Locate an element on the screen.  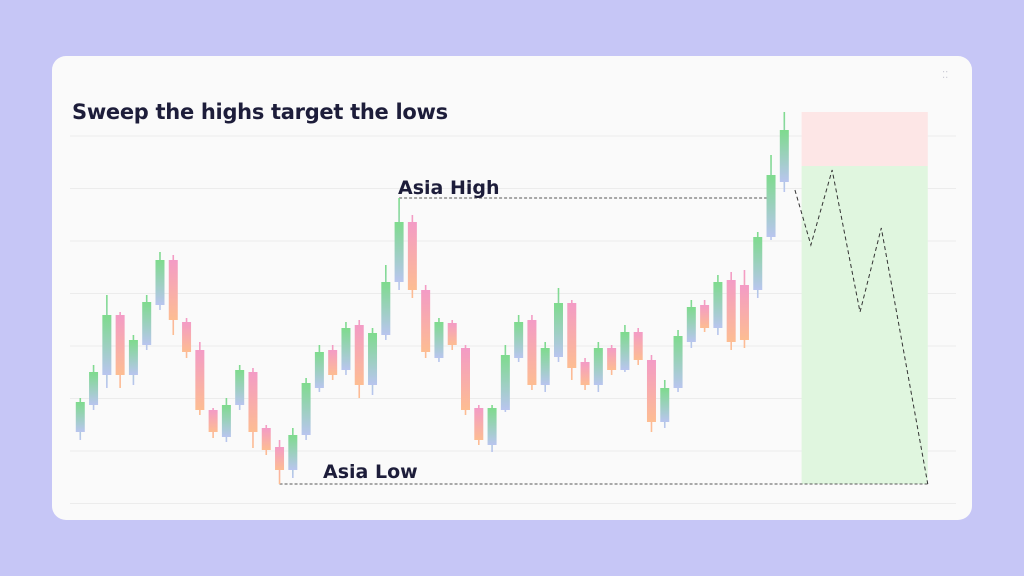
target-zone is located at coordinates (864, 325).